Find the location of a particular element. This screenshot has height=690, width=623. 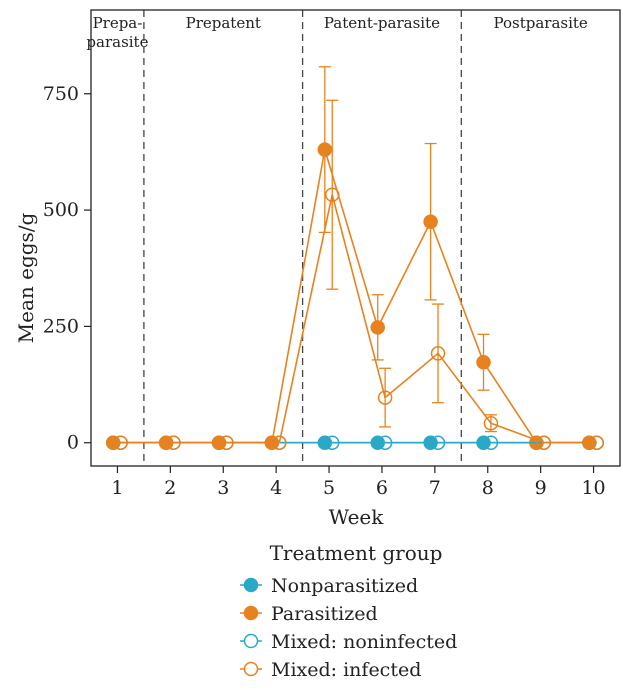

legend-label: Mixed: infected is located at coordinates (346, 670).